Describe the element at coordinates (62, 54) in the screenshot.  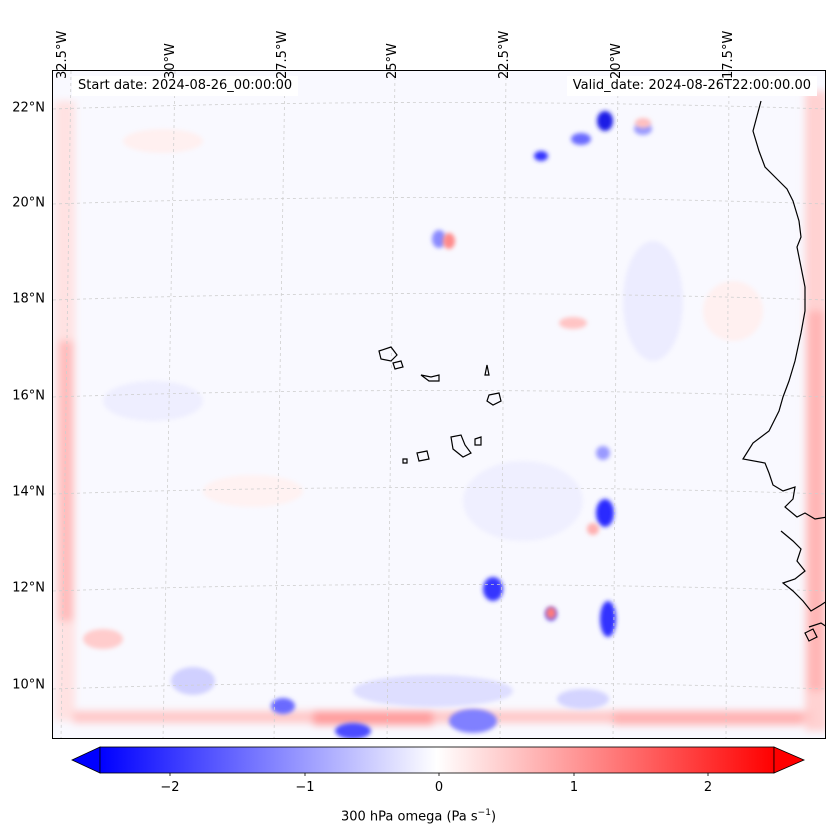
I see `lon-label-32-5: 32.5°W` at that location.